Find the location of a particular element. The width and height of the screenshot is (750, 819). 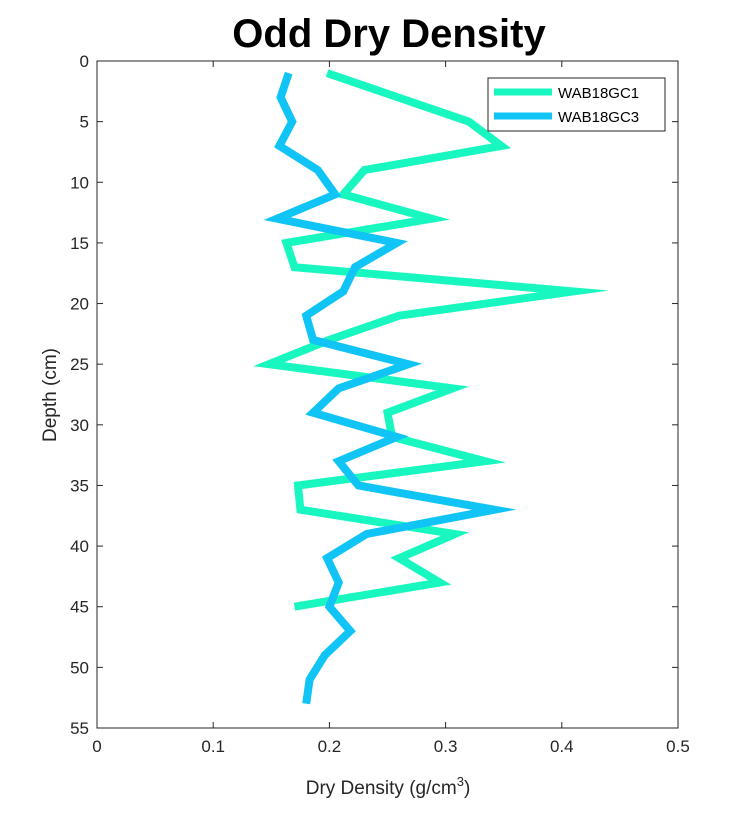

y-tick-label: 50 is located at coordinates (79, 667).